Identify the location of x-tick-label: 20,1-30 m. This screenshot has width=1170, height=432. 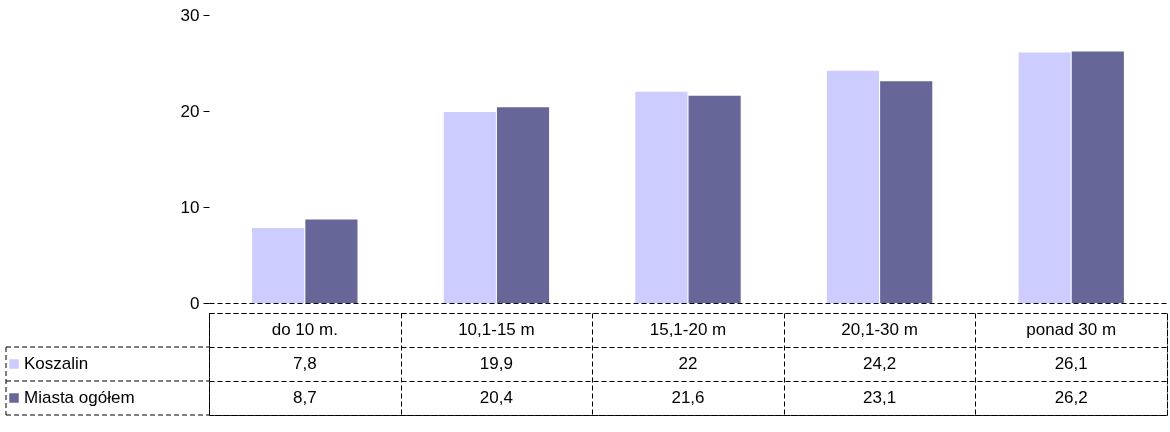
(879, 329).